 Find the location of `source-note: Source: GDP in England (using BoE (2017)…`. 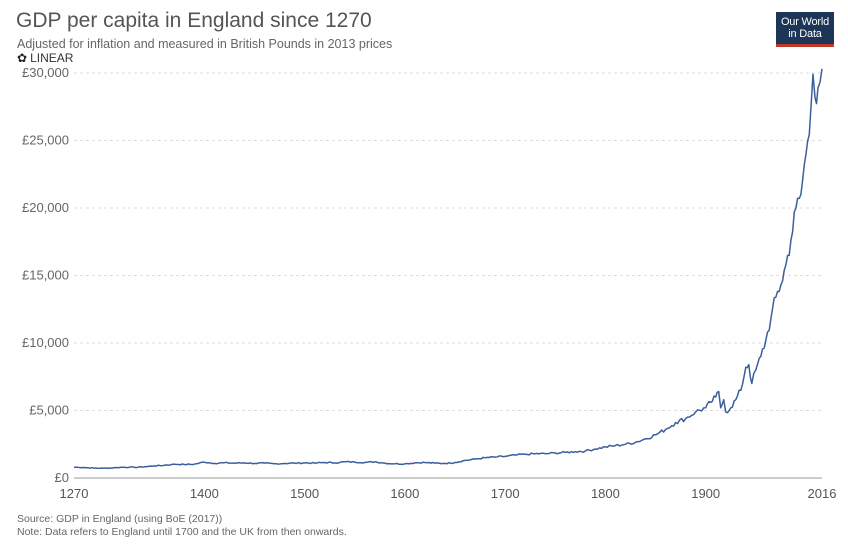

source-note: Source: GDP in England (using BoE (2017)… is located at coordinates (120, 519).